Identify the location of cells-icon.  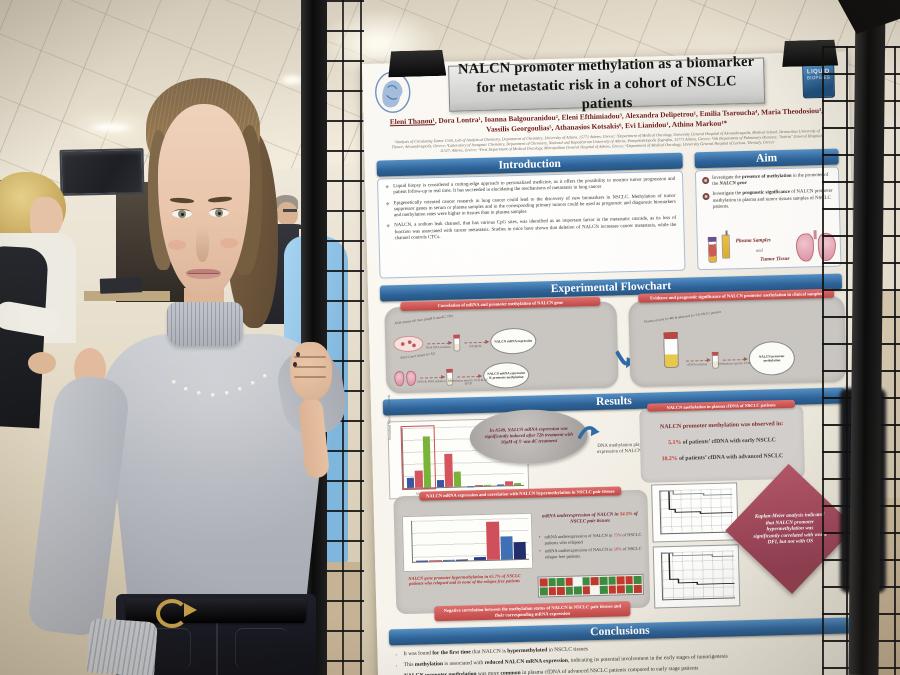
(408, 344).